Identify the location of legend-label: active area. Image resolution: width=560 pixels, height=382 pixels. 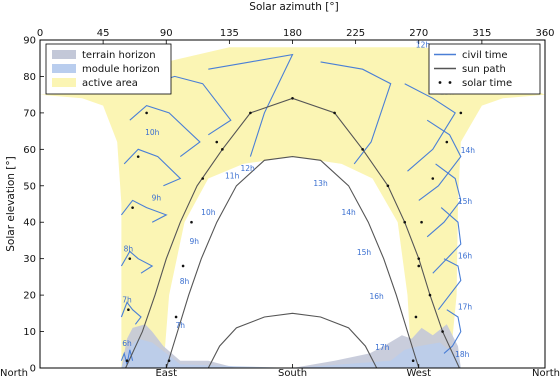
(110, 83).